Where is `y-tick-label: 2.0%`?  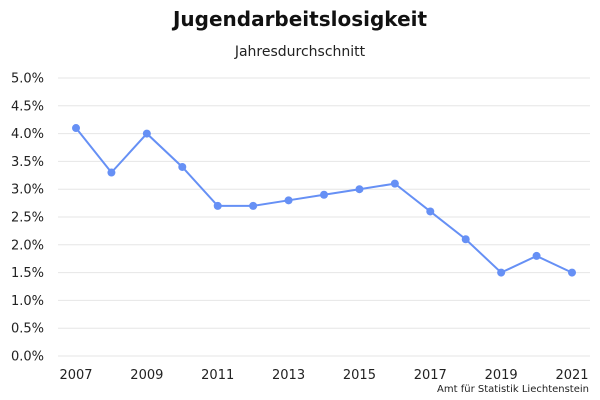 y-tick-label: 2.0% is located at coordinates (27, 245).